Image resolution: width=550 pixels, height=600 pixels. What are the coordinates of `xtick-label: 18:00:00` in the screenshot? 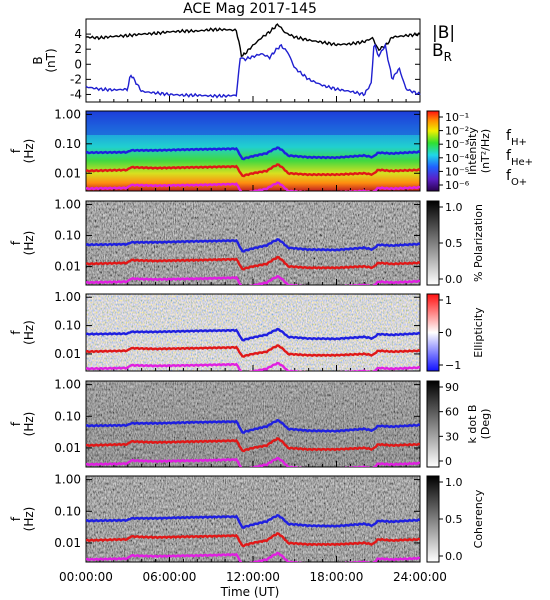 It's located at (337, 577).